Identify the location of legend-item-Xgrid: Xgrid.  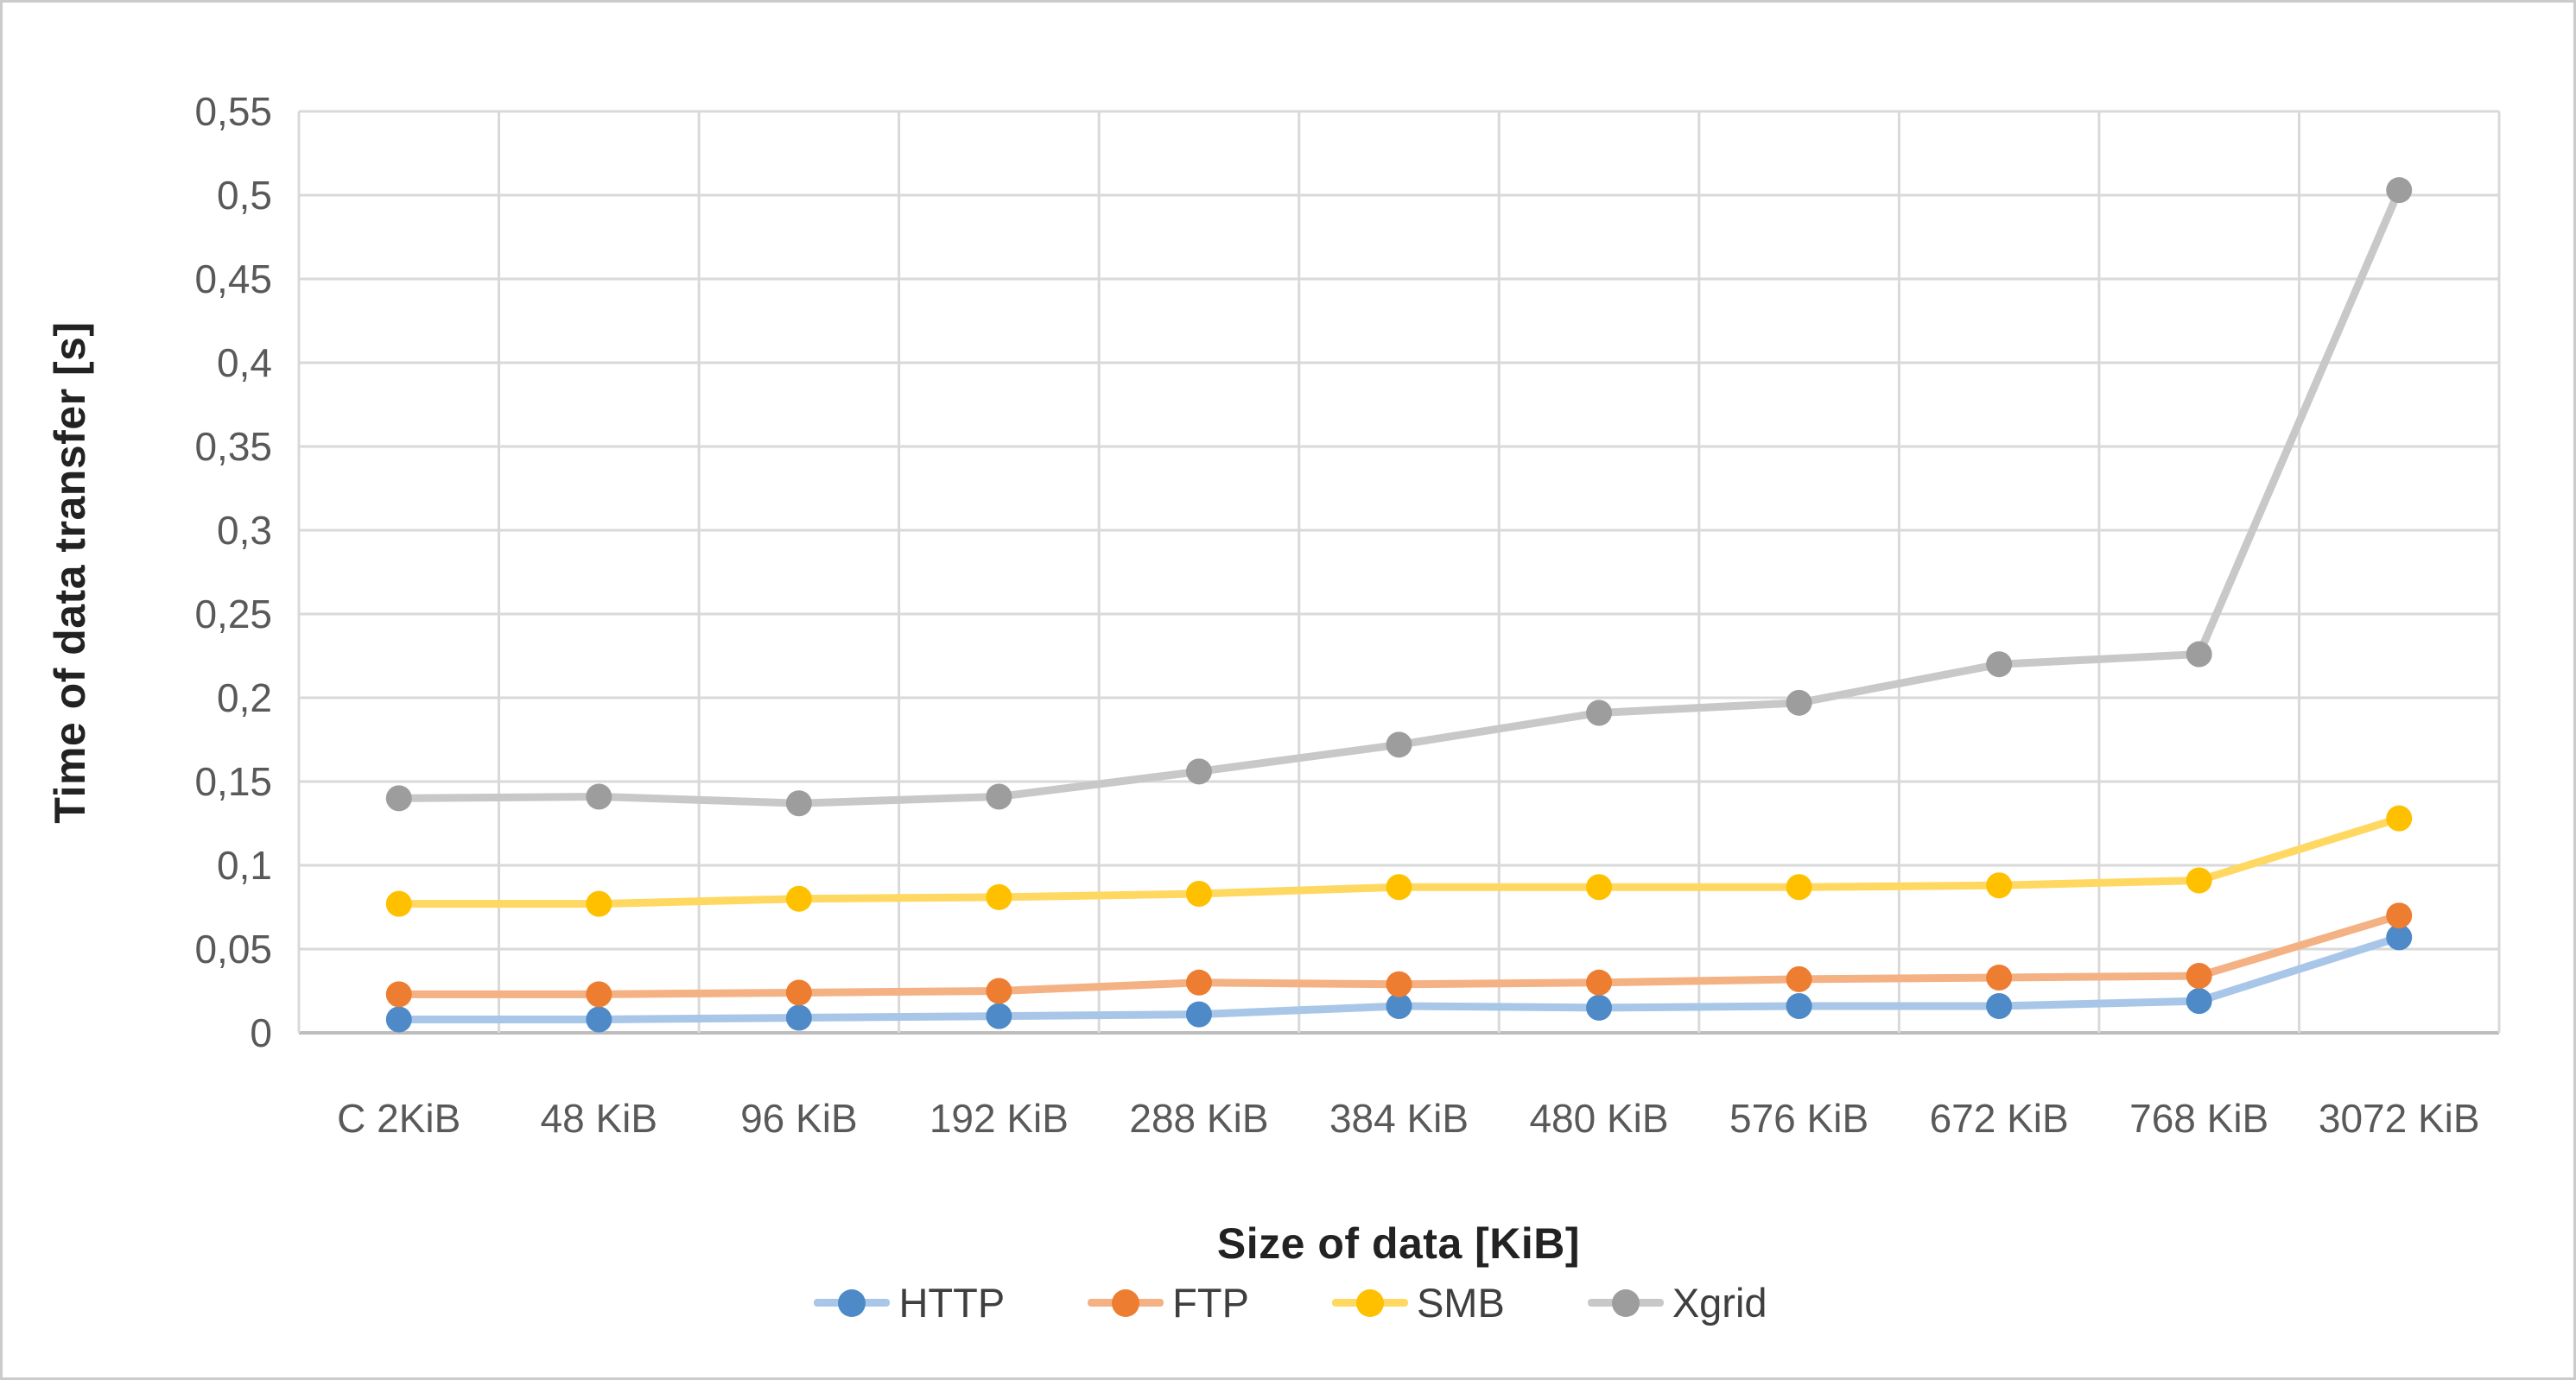
(1677, 1302).